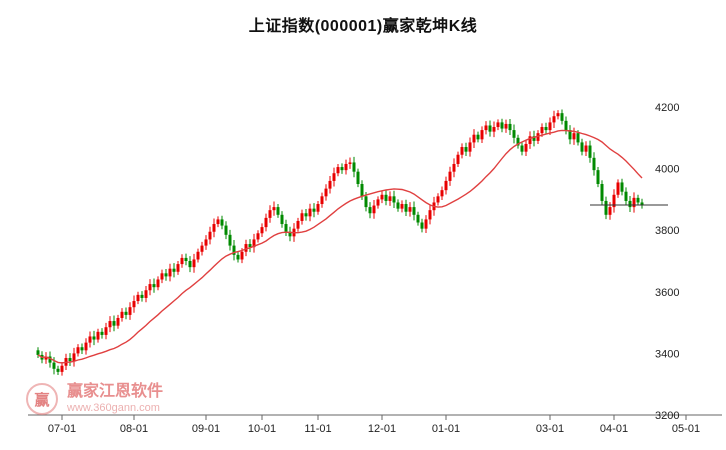 Image resolution: width=726 pixels, height=450 pixels. I want to click on y-axis-label: 4000, so click(667, 170).